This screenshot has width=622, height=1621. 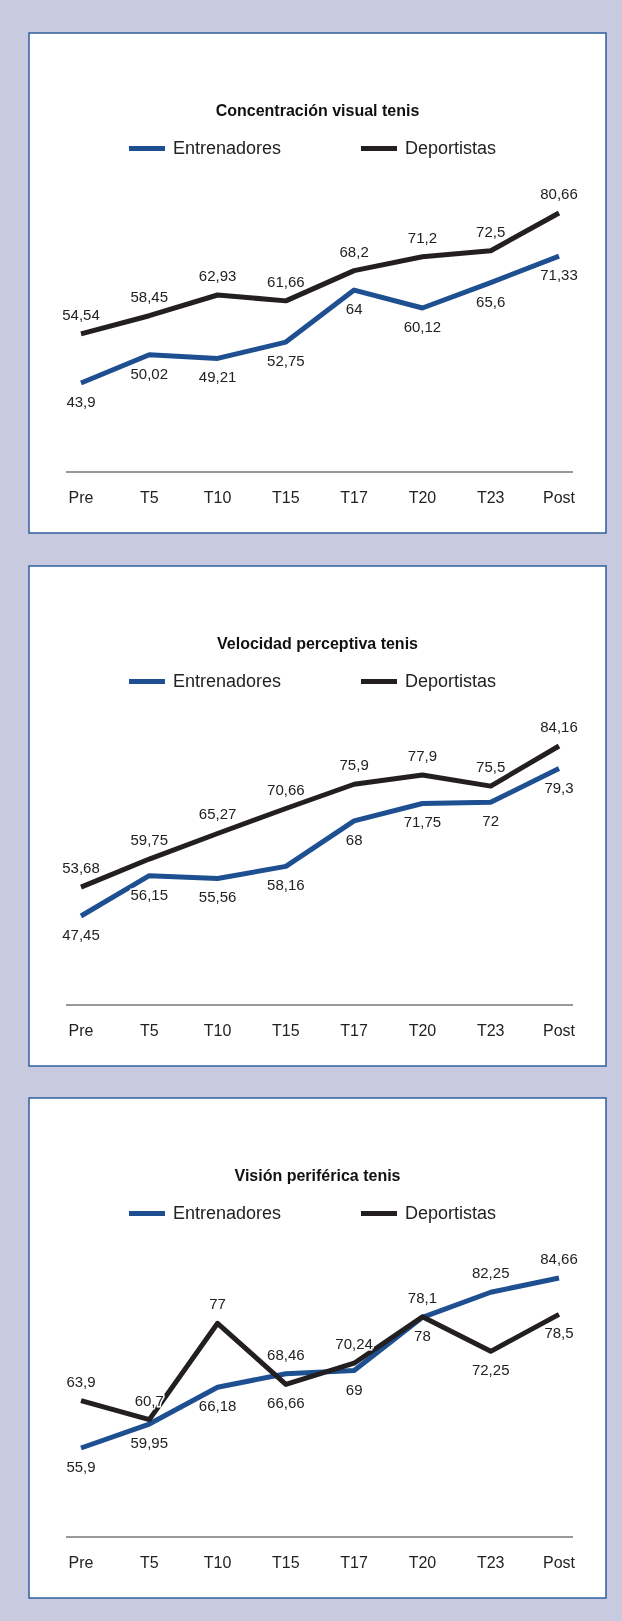 I want to click on data-label: 75,9, so click(x=354, y=765).